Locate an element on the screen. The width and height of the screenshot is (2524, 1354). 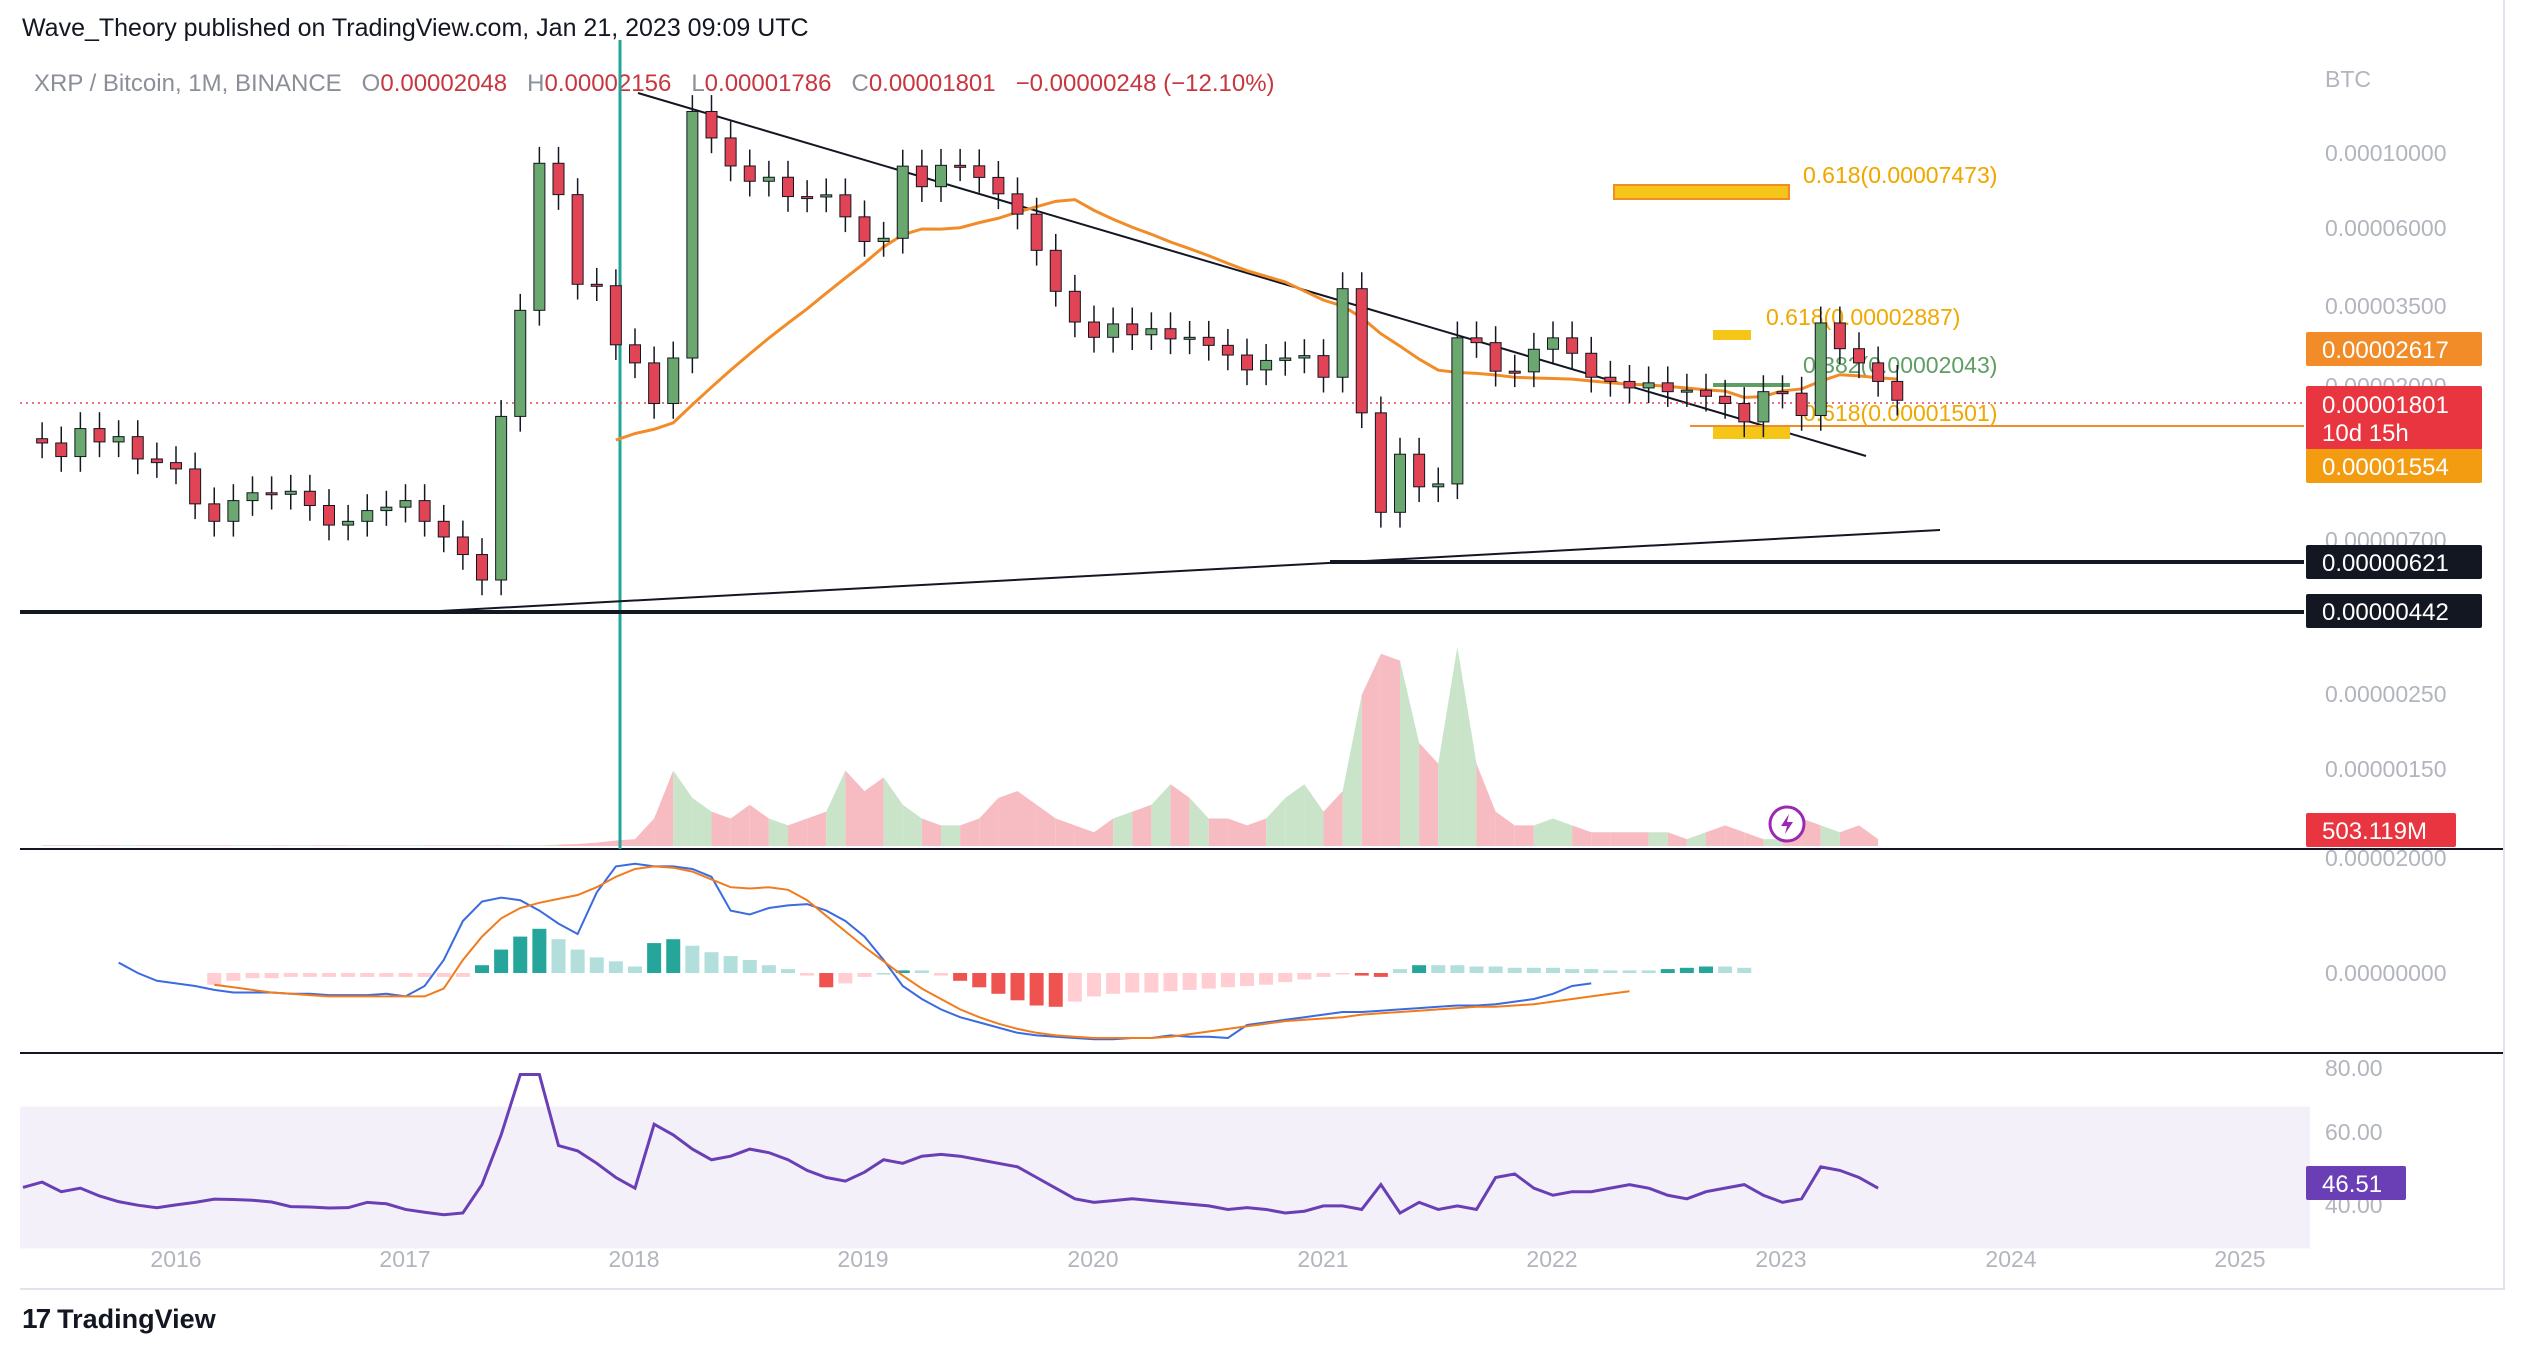
fib-label-mid: 0.618(0.00002887) is located at coordinates (1863, 317).